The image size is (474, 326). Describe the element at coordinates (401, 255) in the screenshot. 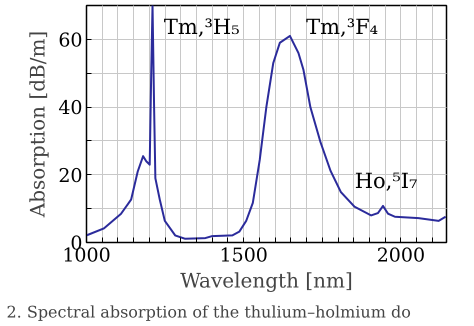

I see `x-tick-label: 2000` at that location.